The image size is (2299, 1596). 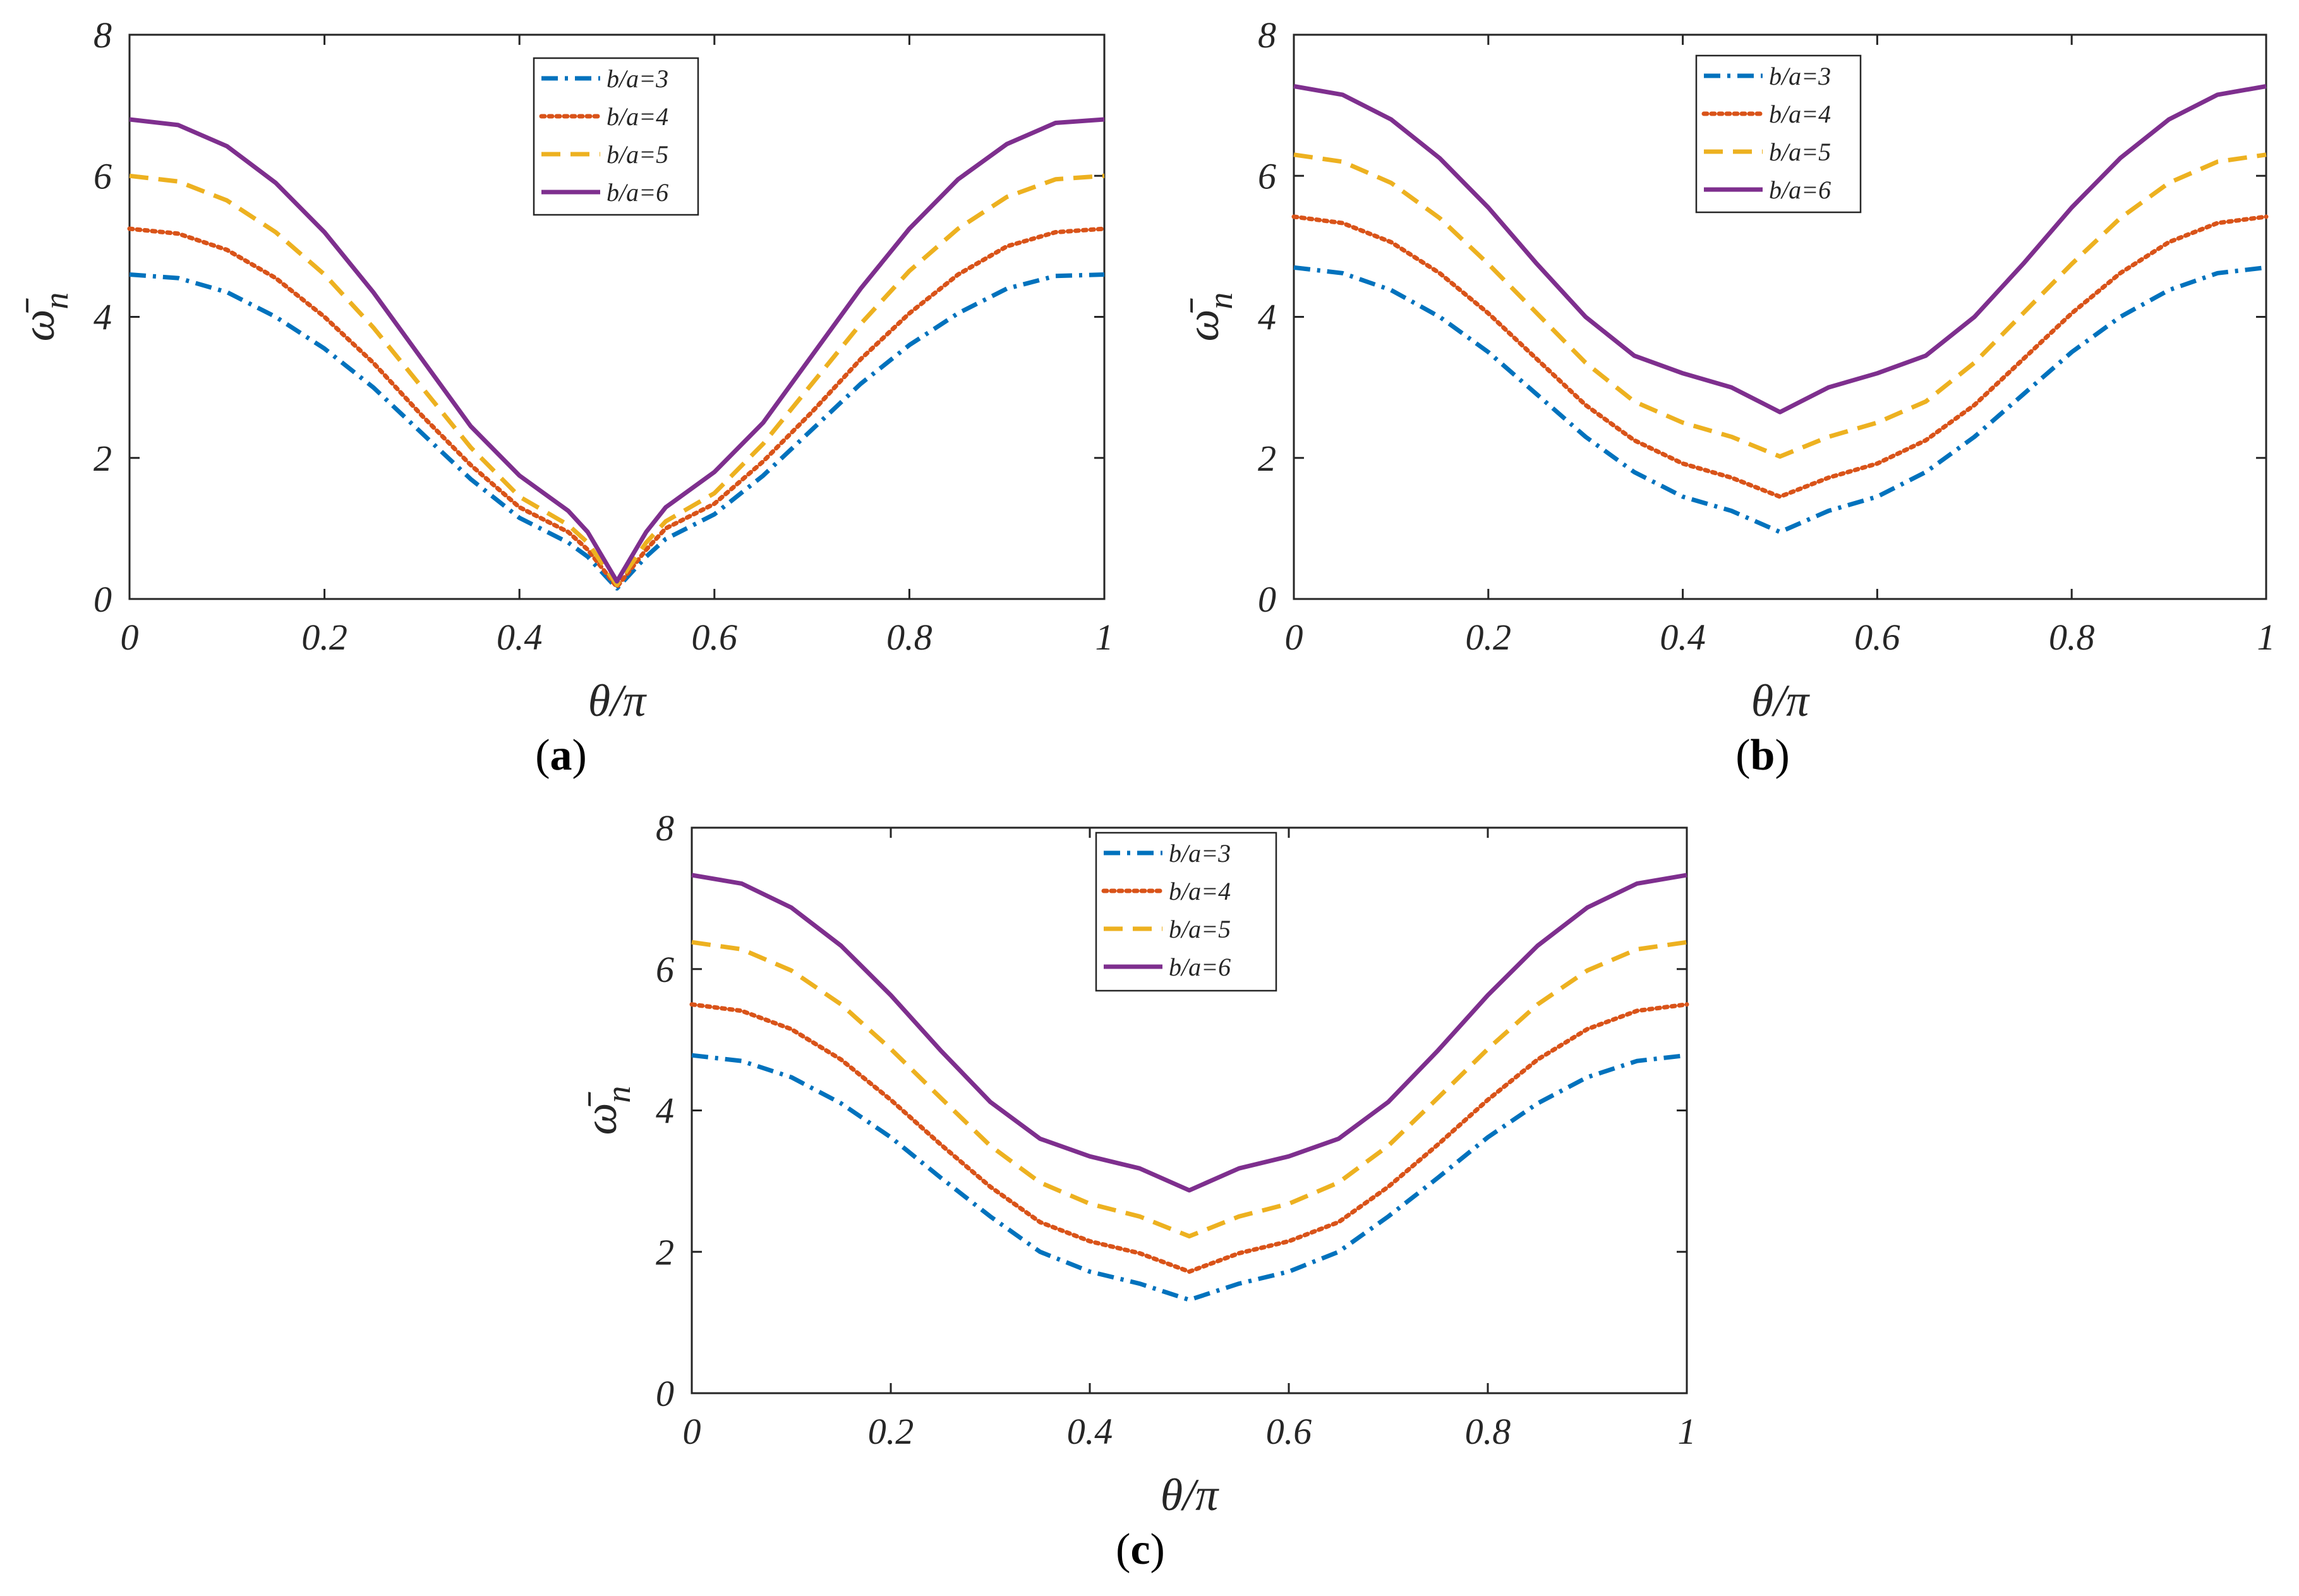 I want to click on panel-caption: (b), so click(x=1762, y=755).